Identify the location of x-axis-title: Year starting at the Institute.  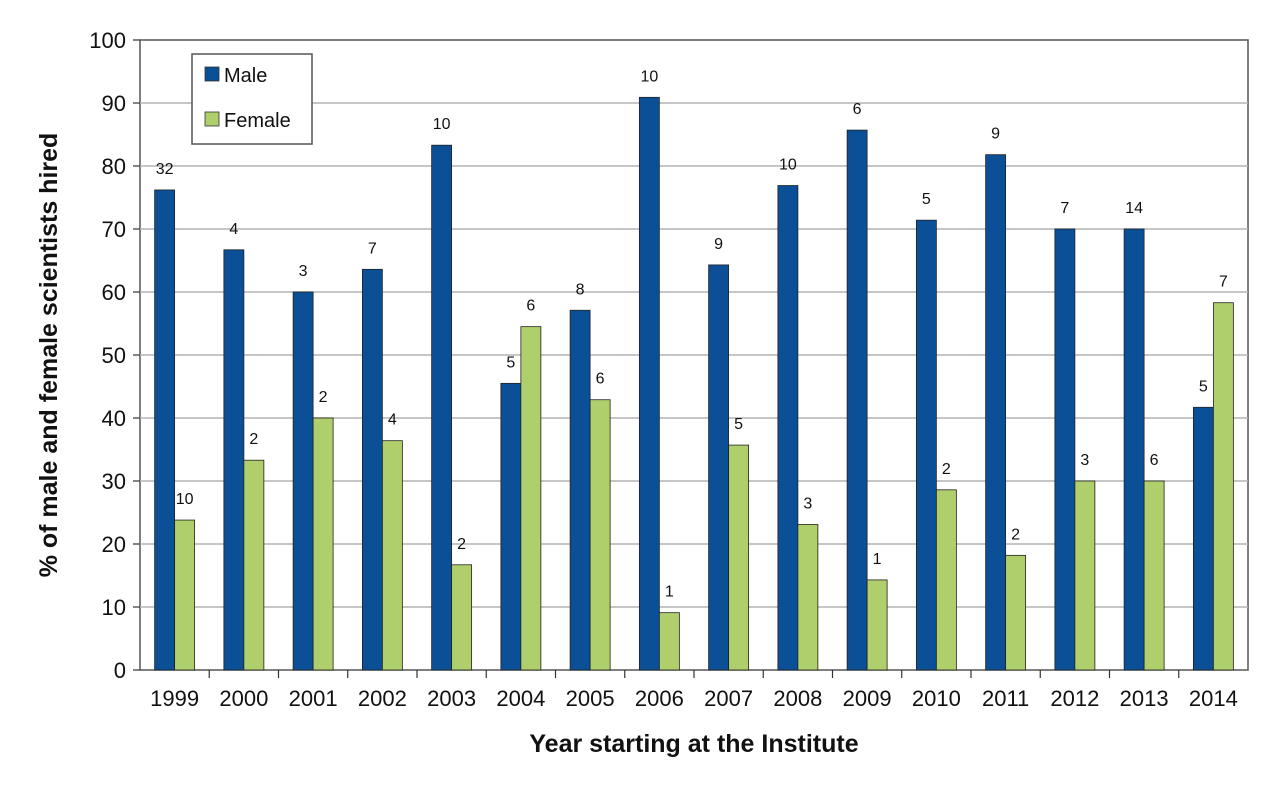
(693, 744).